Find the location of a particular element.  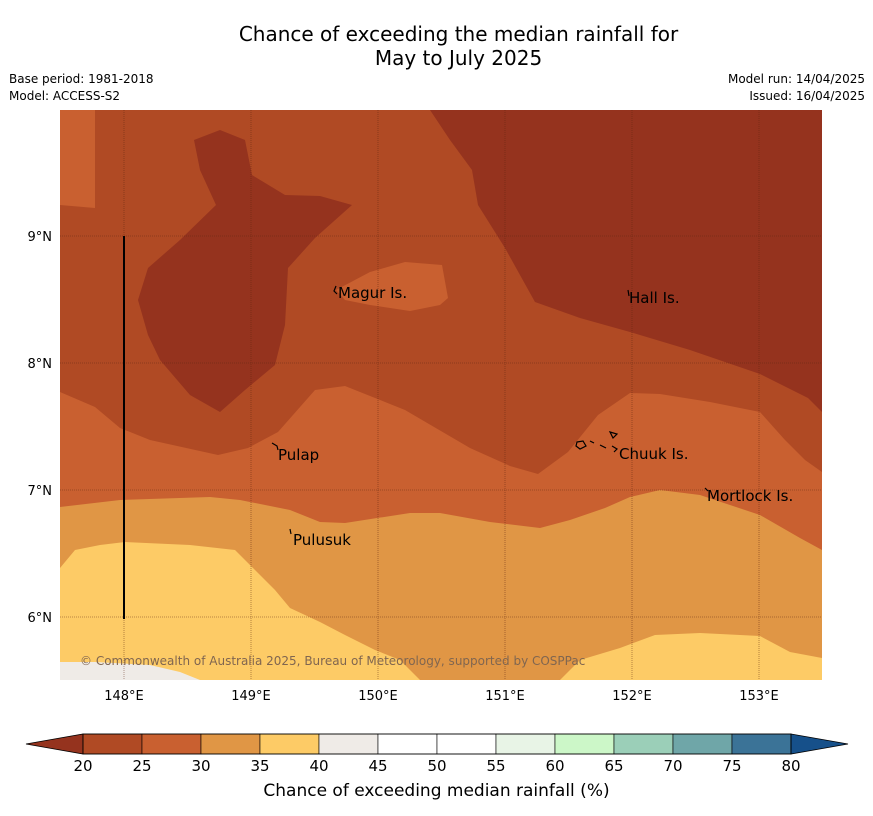

colorbar-tick-label: 65 is located at coordinates (613, 766).